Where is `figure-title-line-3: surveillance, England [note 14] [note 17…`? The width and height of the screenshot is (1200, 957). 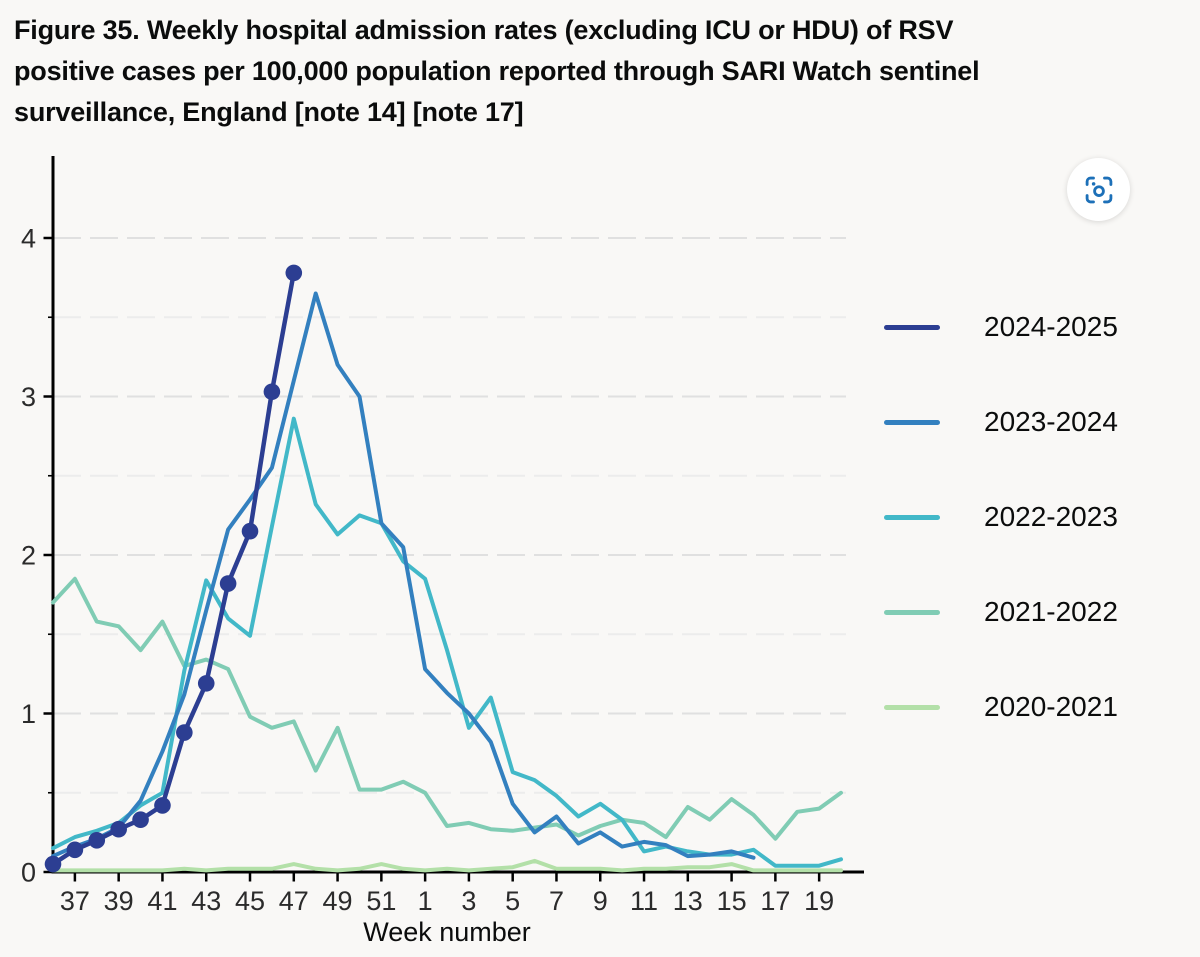 figure-title-line-3: surveillance, England [note 14] [note 17… is located at coordinates (269, 112).